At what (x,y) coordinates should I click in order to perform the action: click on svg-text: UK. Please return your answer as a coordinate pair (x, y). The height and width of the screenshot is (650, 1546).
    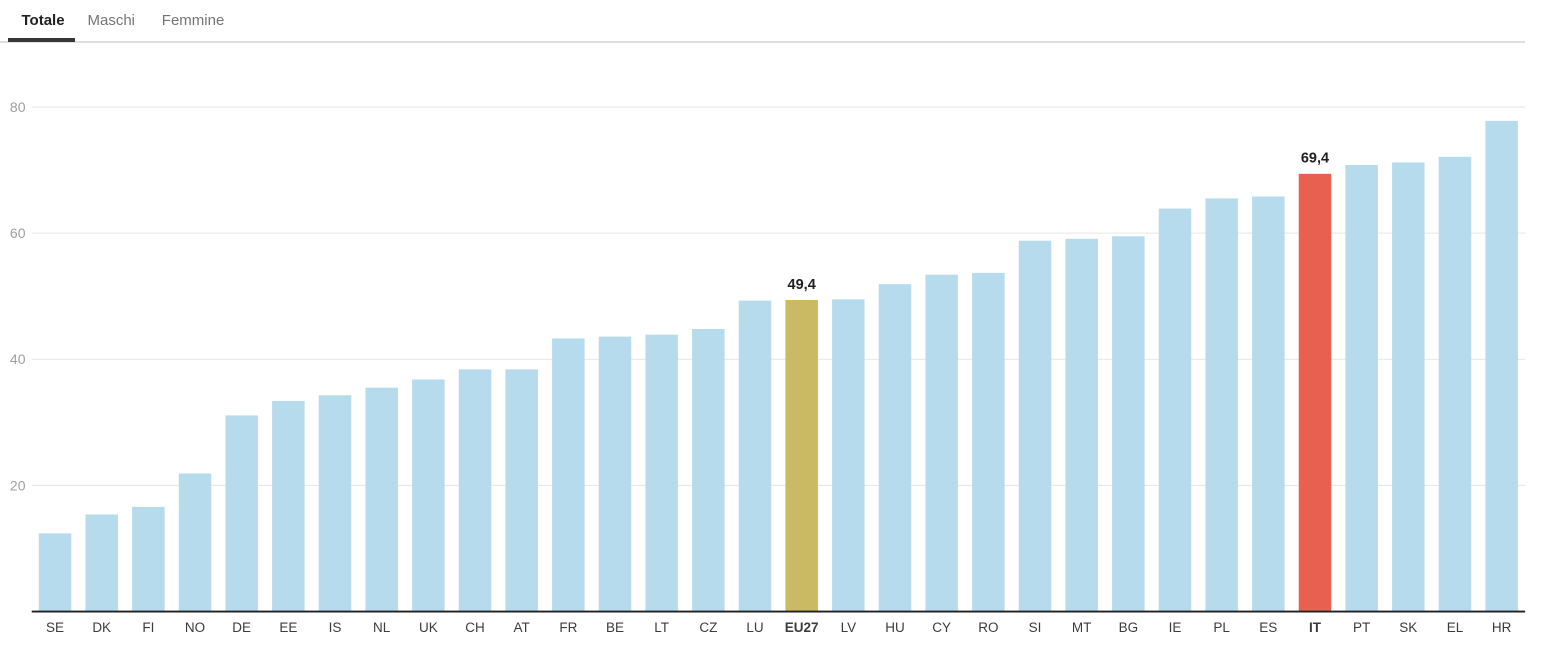
    Looking at the image, I should click on (428, 627).